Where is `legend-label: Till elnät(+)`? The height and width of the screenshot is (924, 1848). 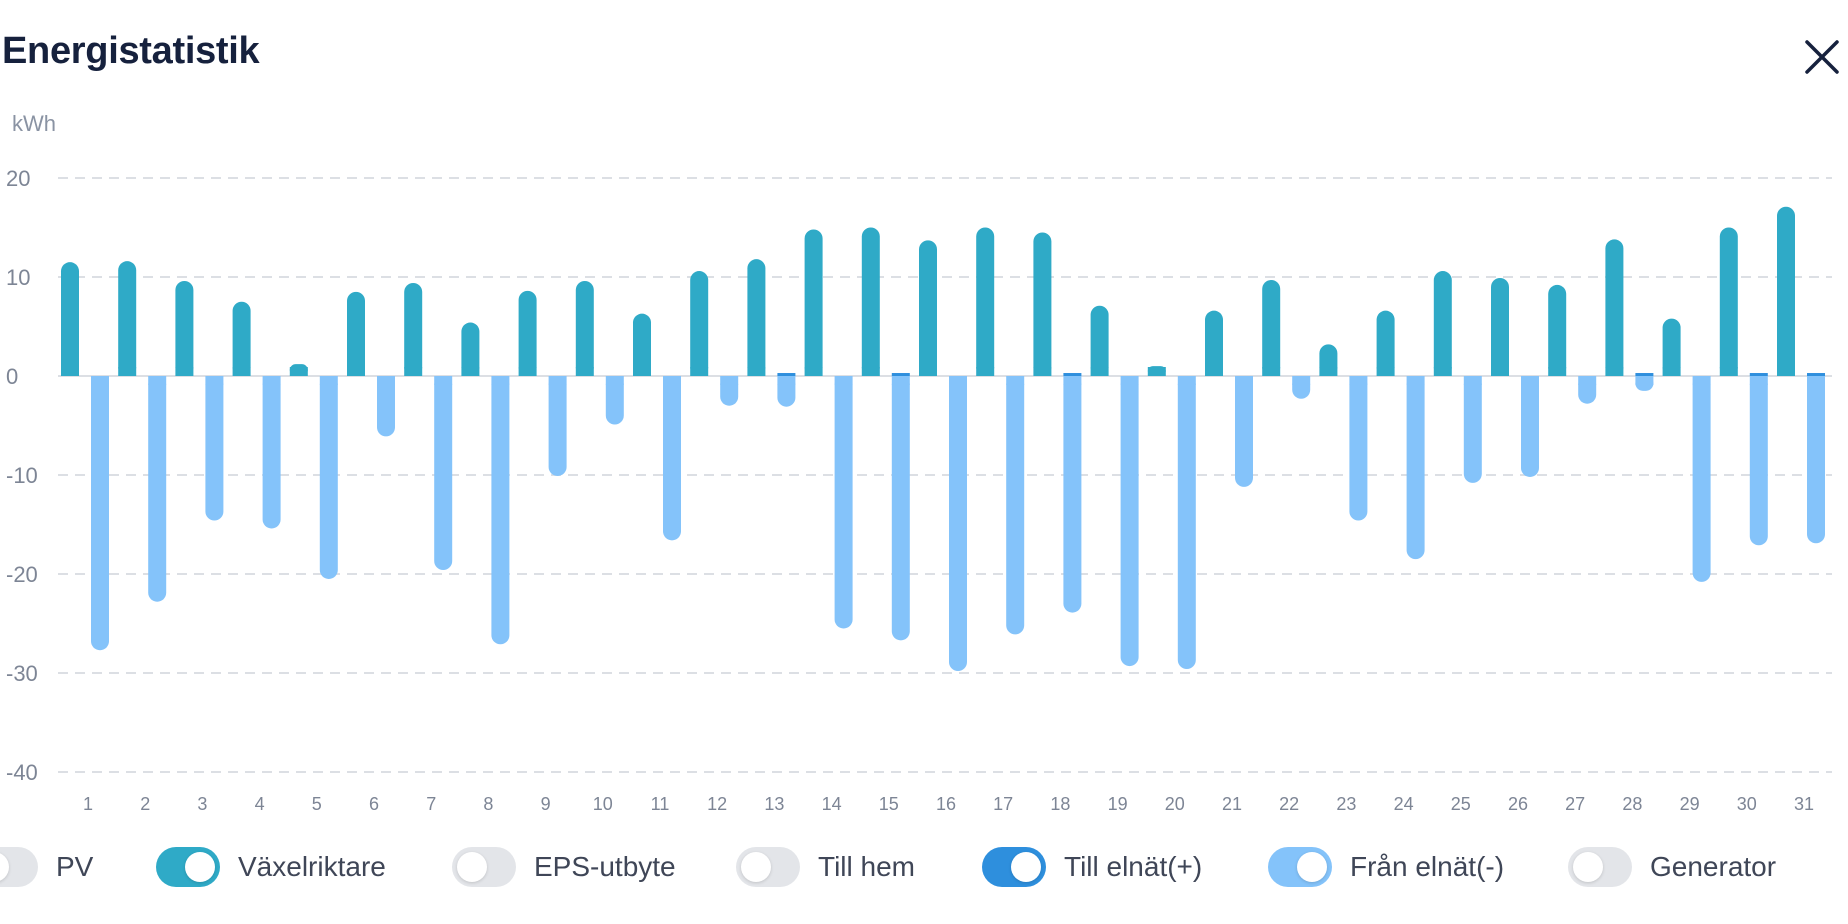
legend-label: Till elnät(+) is located at coordinates (1133, 866).